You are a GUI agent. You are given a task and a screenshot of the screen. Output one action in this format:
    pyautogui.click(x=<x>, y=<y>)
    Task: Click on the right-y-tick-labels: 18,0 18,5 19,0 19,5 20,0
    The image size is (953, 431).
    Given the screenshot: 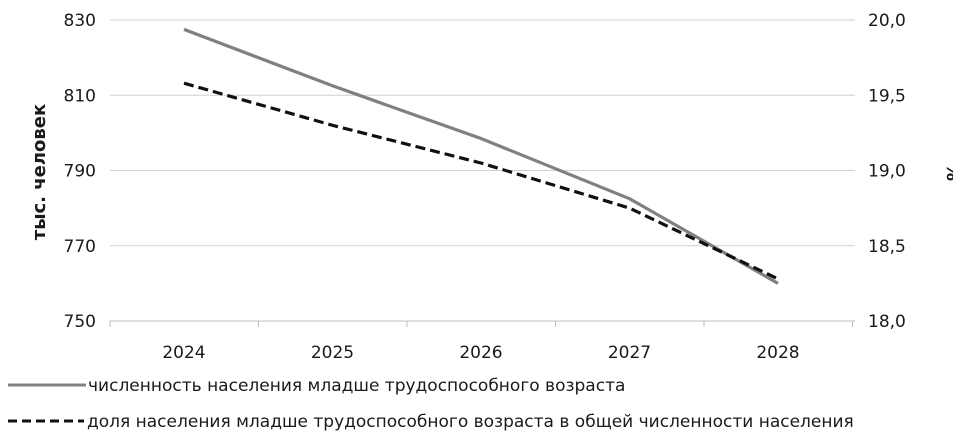 What is the action you would take?
    pyautogui.click(x=887, y=171)
    